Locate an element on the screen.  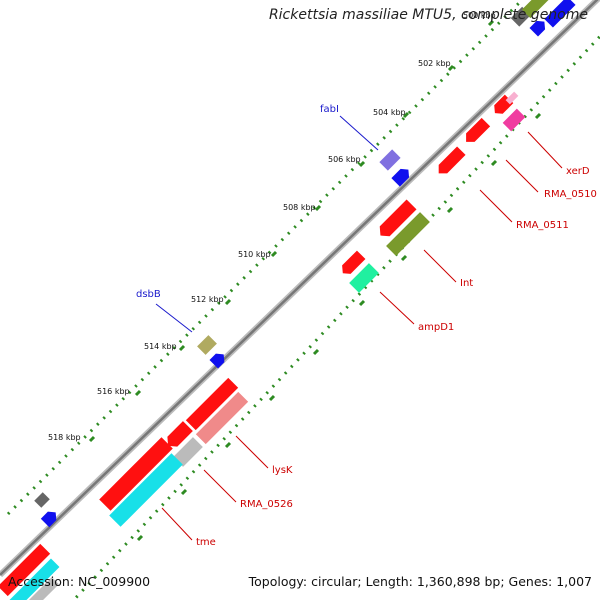
gene-ampD1 is located at coordinates (364, 278).